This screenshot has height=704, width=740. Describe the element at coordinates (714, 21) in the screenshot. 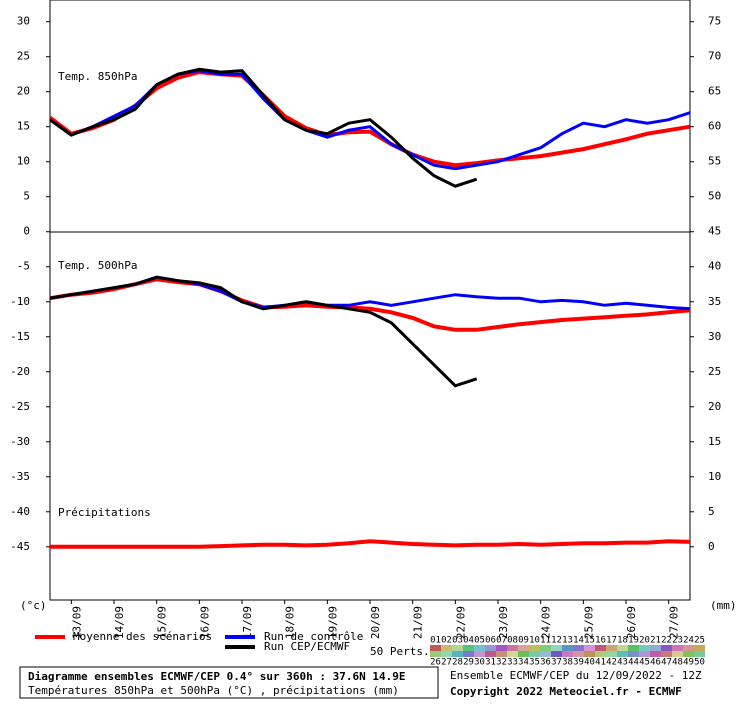

I see `y2-tick-label: 75` at that location.